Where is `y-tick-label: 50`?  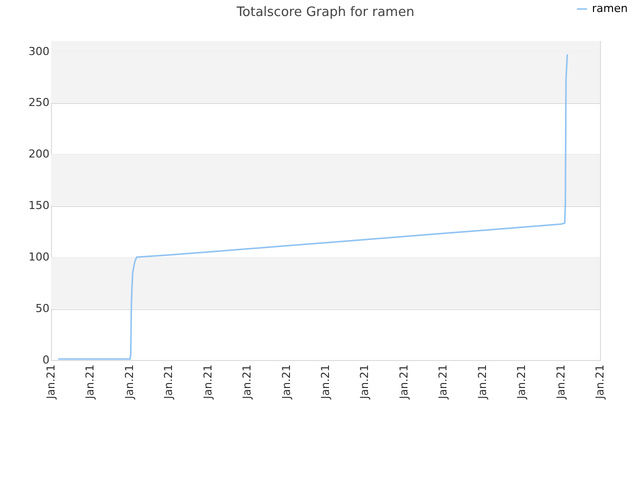
y-tick-label: 50 is located at coordinates (43, 309).